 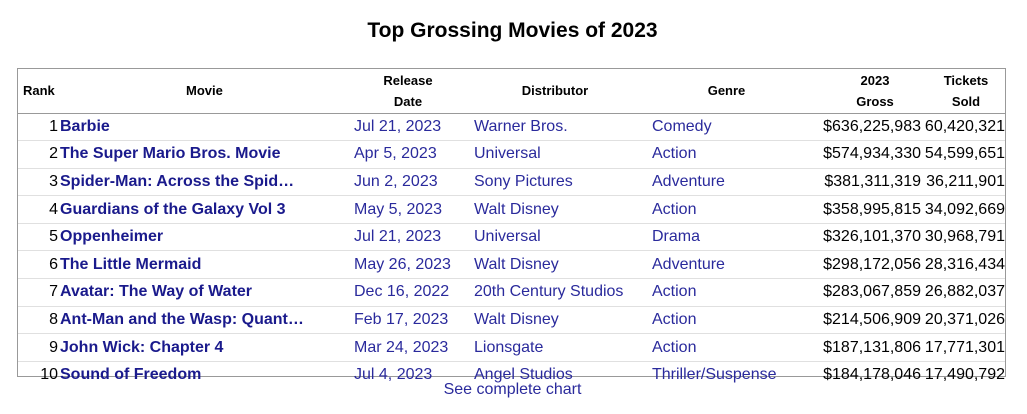 What do you see at coordinates (393, 375) in the screenshot?
I see `release-date-link: Jul 4, 2023` at bounding box center [393, 375].